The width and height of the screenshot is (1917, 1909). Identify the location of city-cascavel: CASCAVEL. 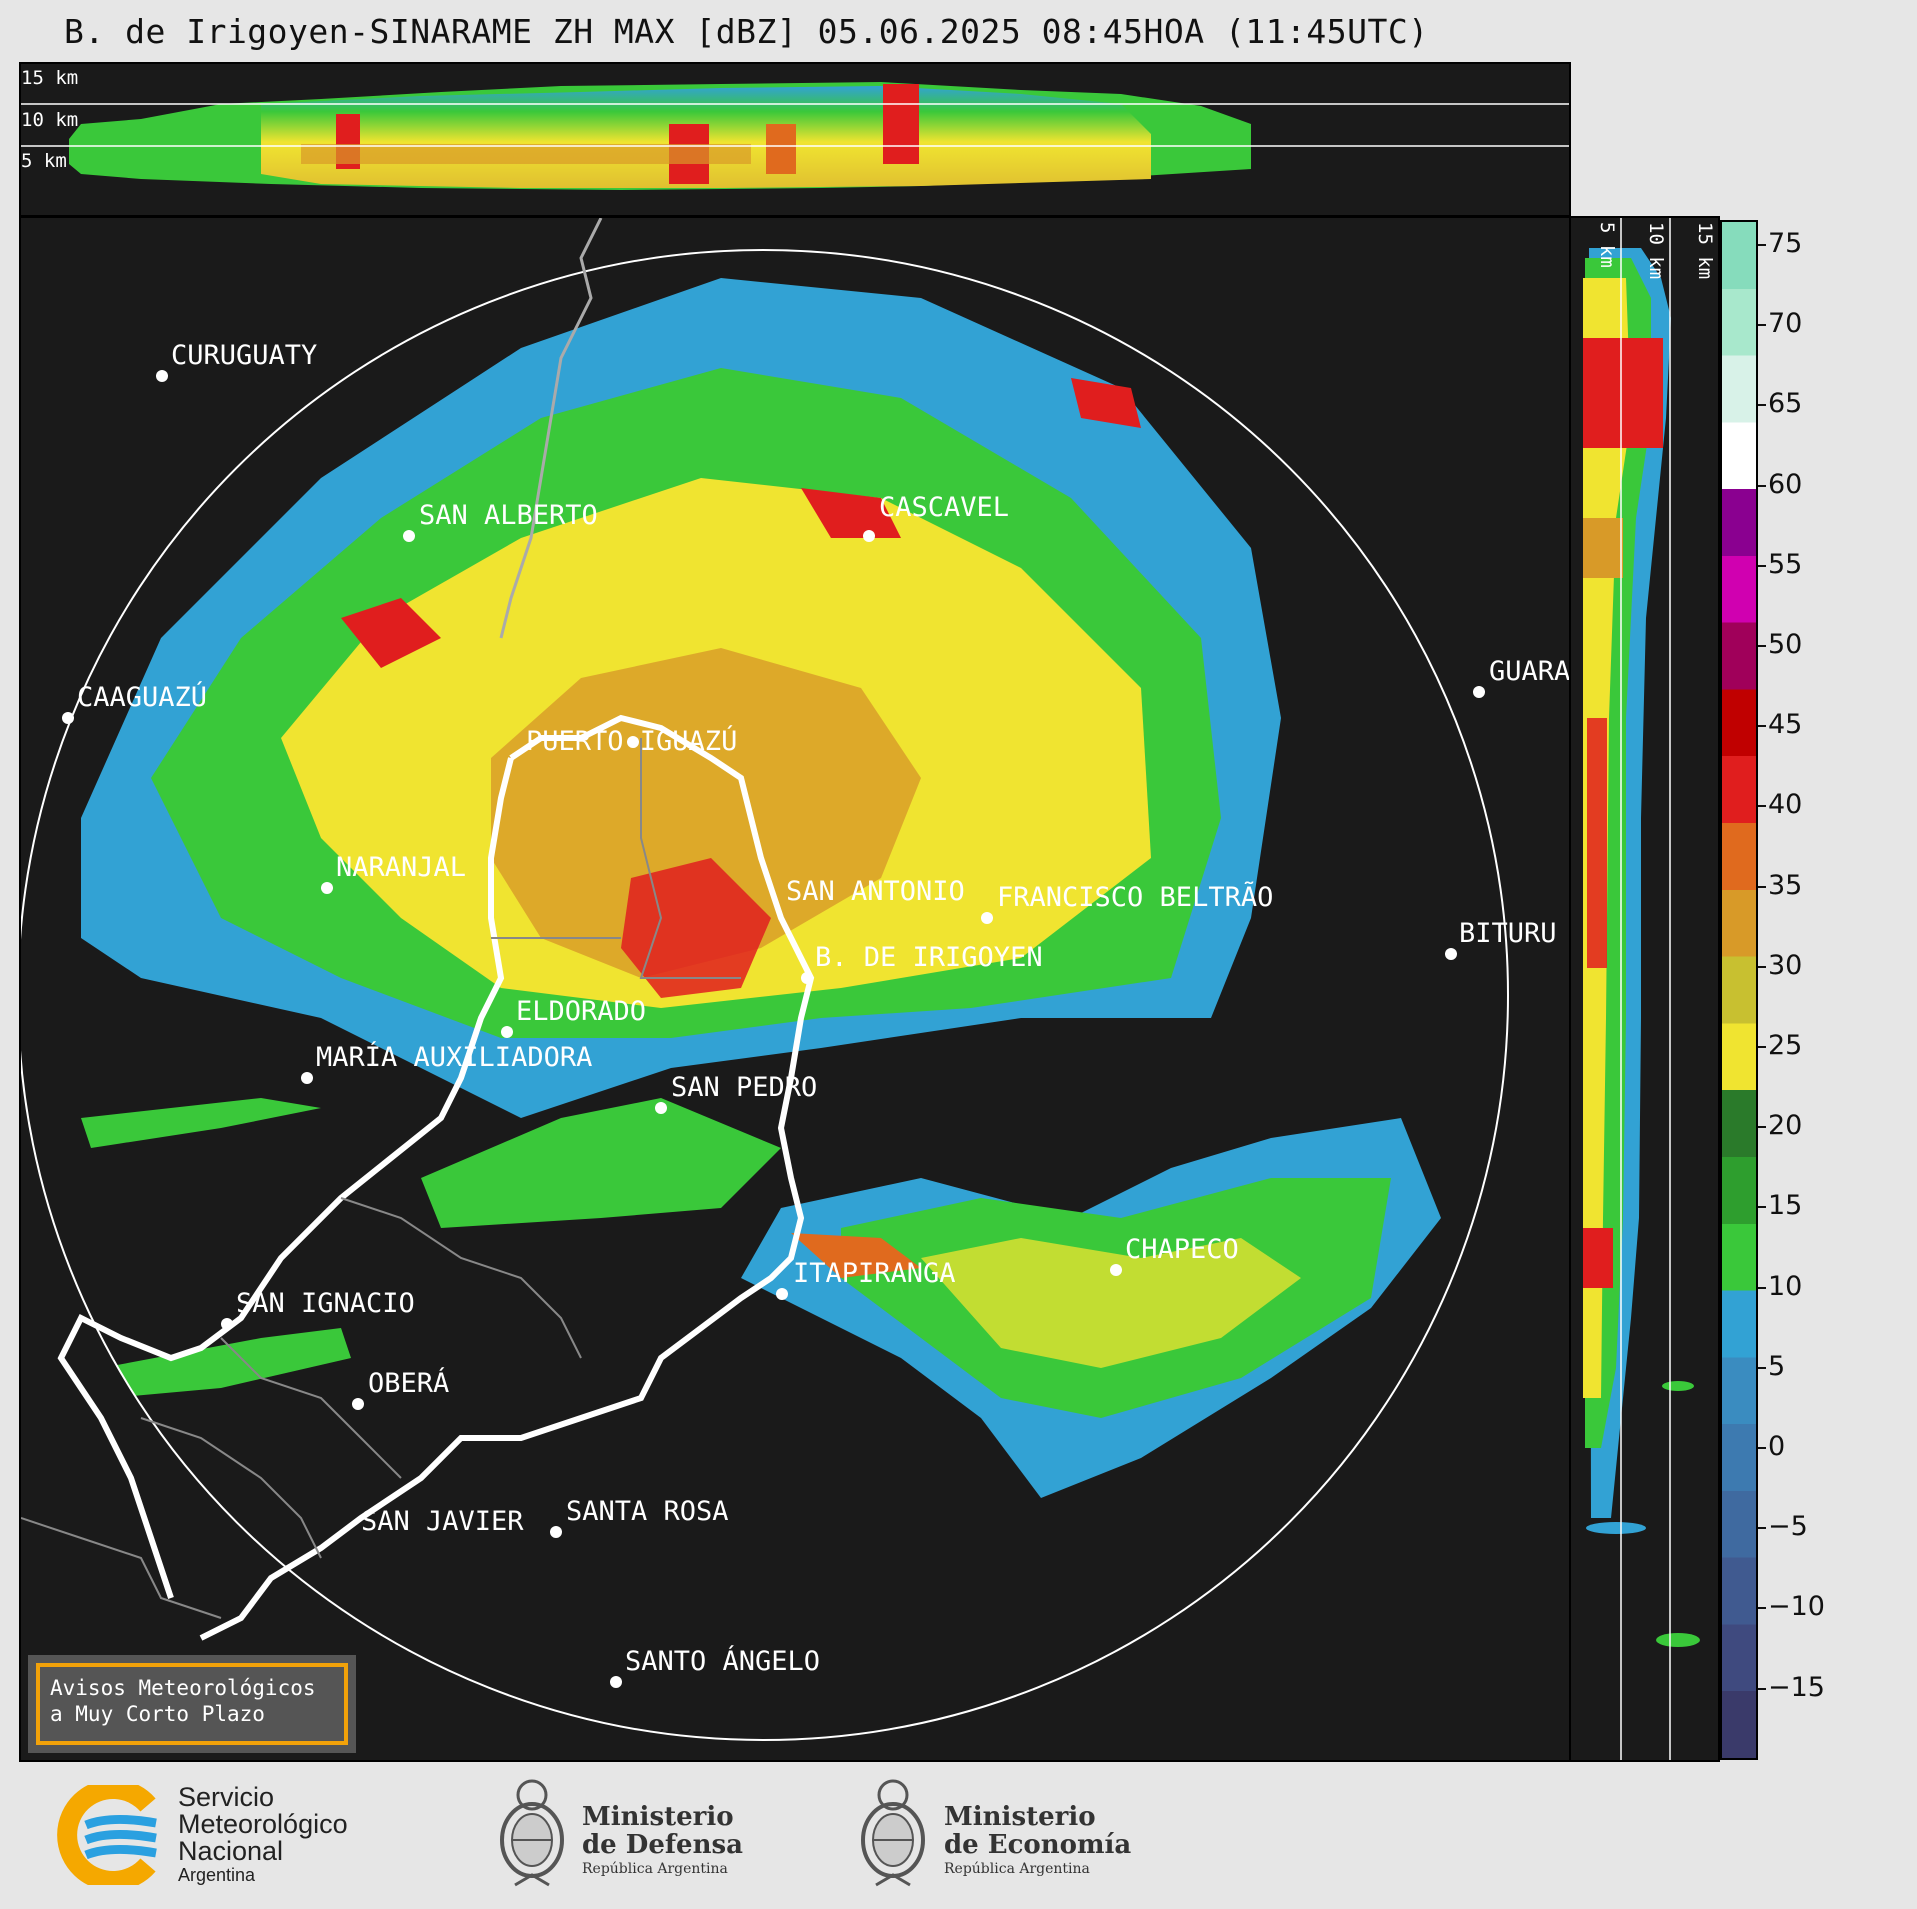
(936, 517).